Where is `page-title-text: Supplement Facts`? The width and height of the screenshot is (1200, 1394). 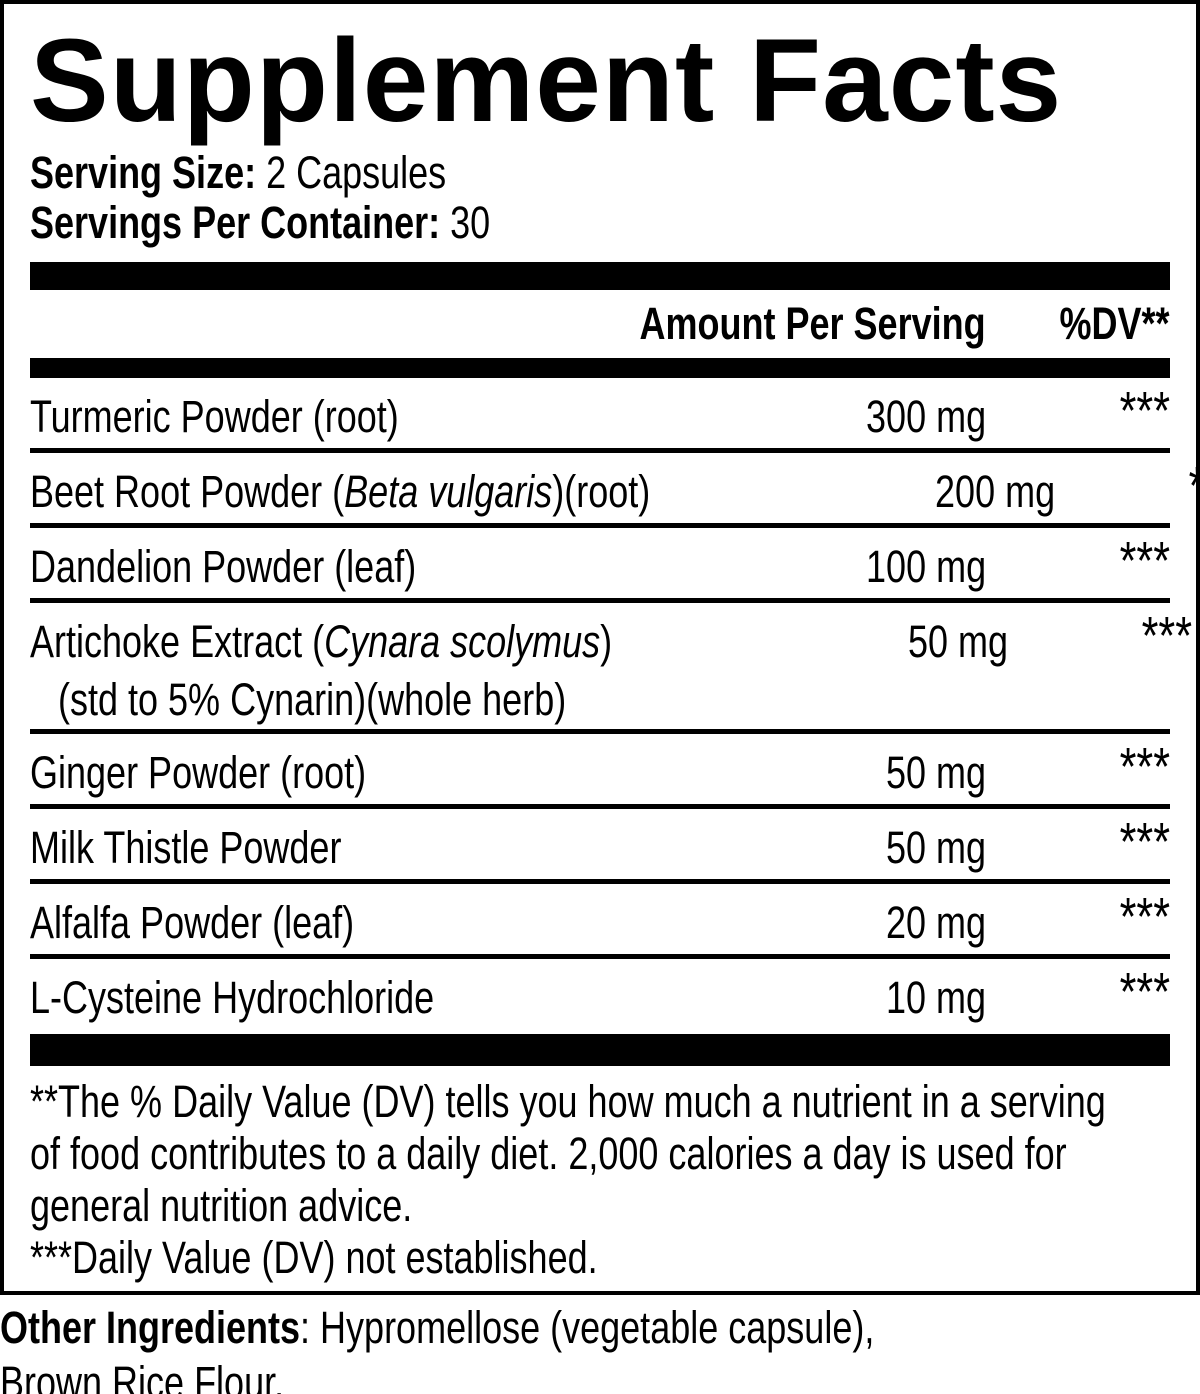 page-title-text: Supplement Facts is located at coordinates (546, 81).